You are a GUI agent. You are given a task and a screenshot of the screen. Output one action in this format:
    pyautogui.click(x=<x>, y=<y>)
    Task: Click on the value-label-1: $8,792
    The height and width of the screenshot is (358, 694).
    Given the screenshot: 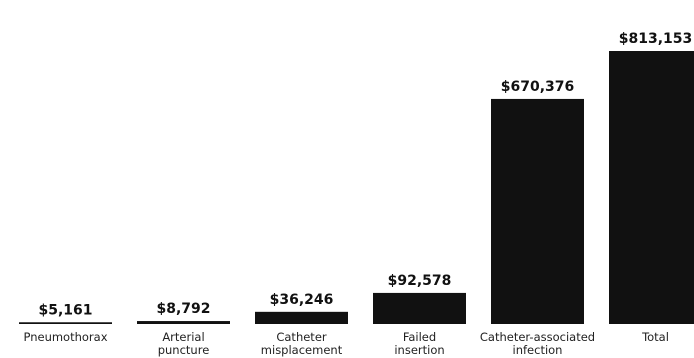 What is the action you would take?
    pyautogui.click(x=183, y=309)
    